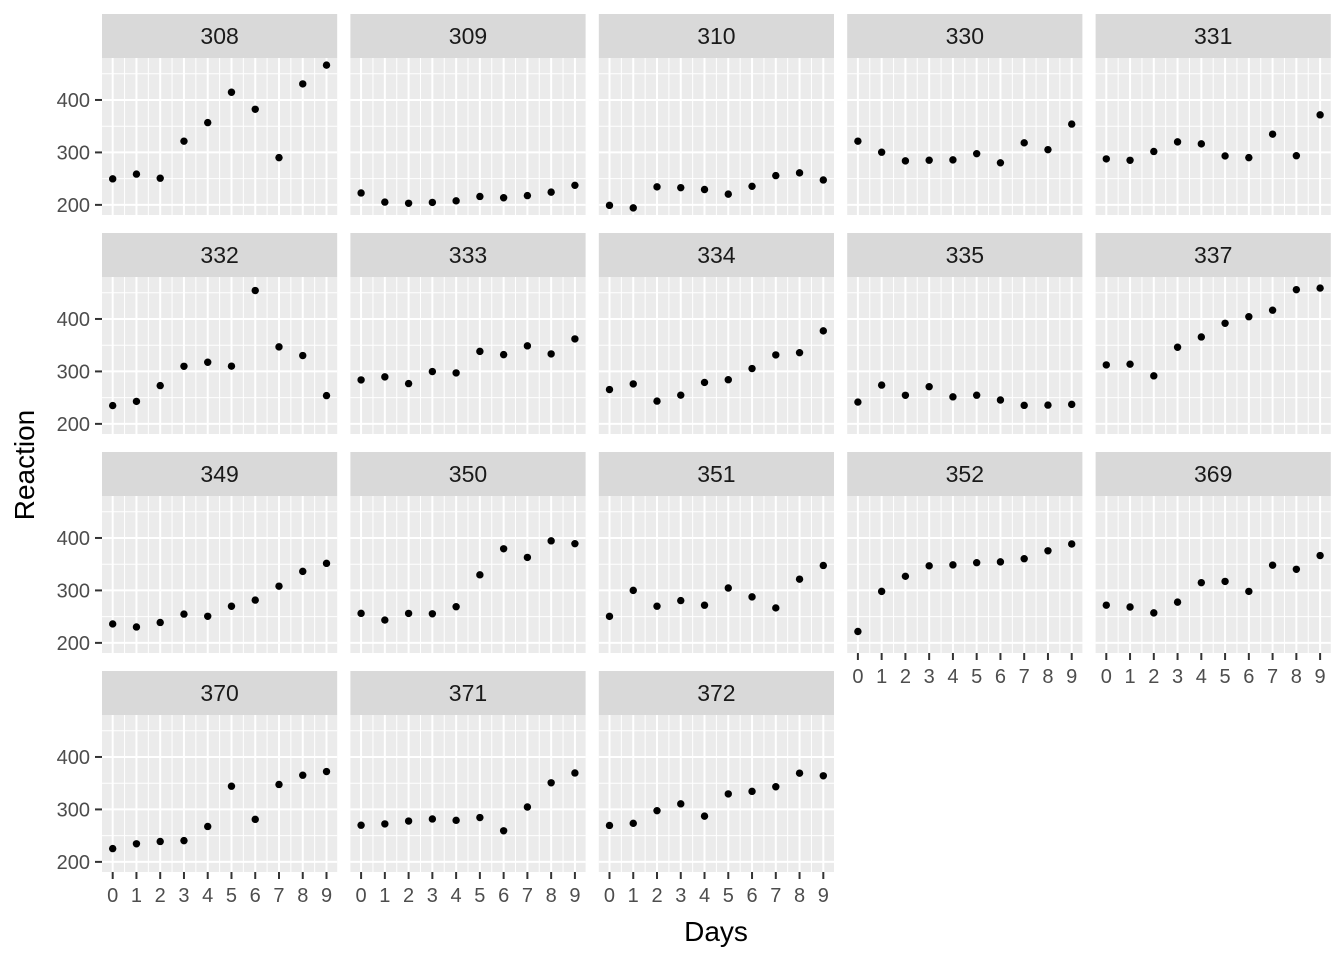 The width and height of the screenshot is (1344, 960). What do you see at coordinates (1213, 114) in the screenshot?
I see `facet-331: 331` at bounding box center [1213, 114].